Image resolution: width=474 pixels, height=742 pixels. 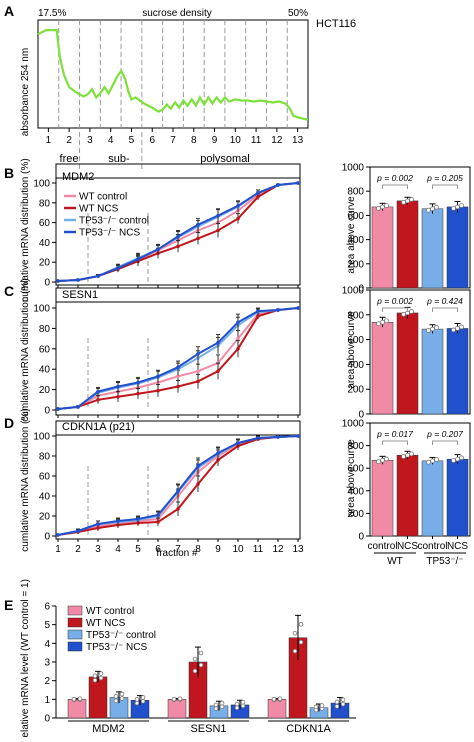 I want to click on absorbance-trace, so click(x=173, y=75).